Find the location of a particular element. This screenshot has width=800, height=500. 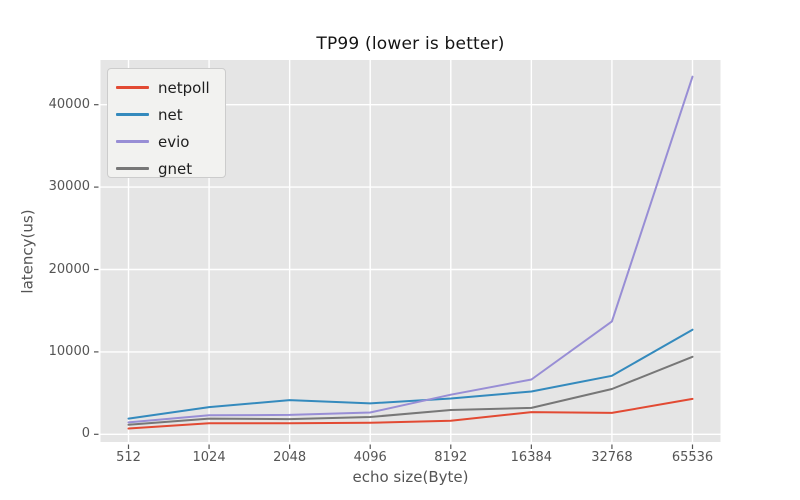

series-line-netpoll is located at coordinates (410, 413).